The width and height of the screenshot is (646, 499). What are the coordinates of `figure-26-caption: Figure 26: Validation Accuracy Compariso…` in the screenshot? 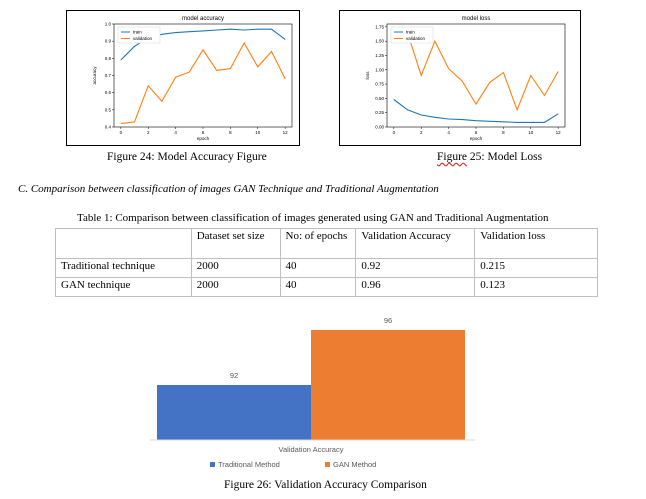 It's located at (325, 485).